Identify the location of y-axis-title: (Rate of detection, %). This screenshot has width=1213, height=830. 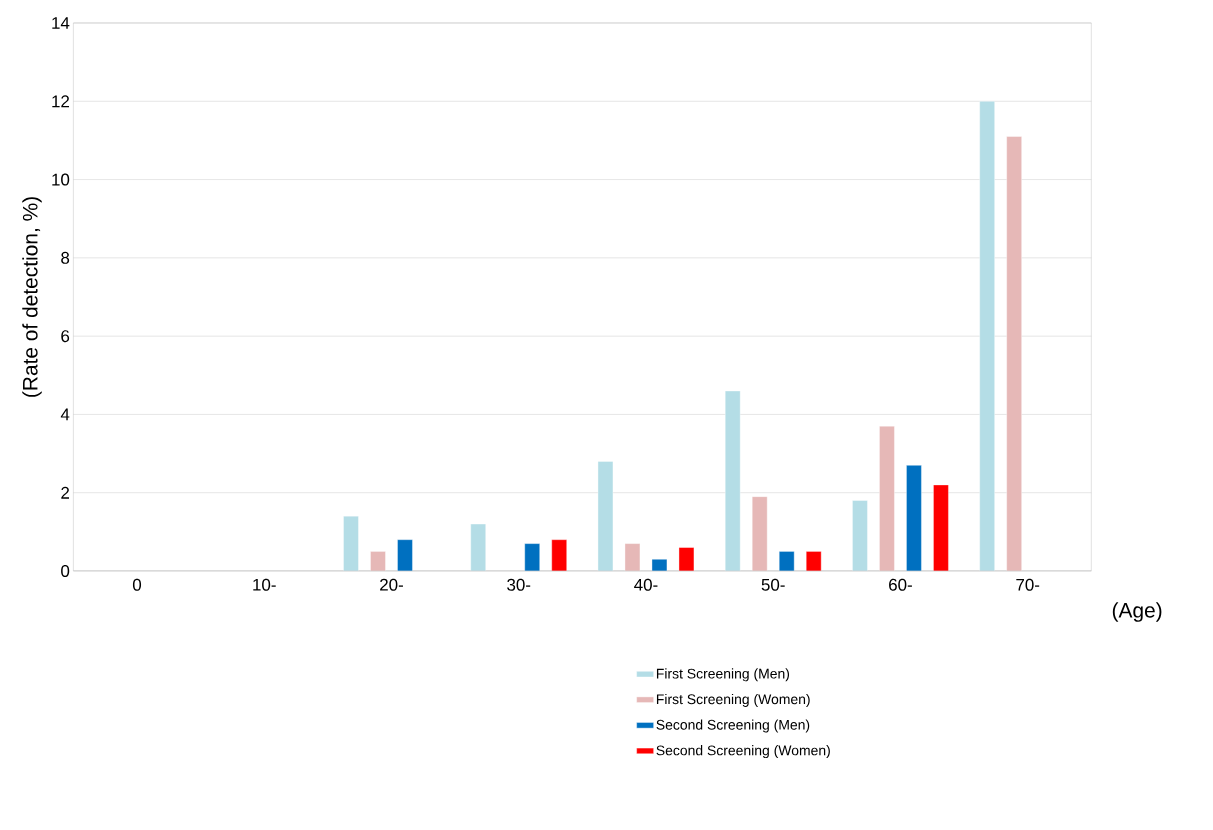
(32, 297).